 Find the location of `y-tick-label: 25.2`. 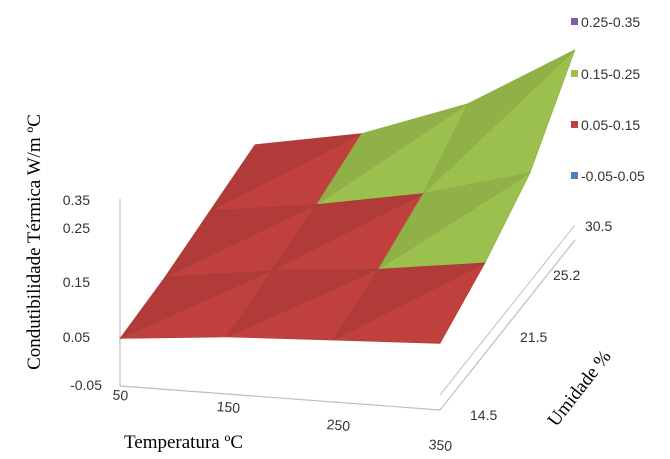

y-tick-label: 25.2 is located at coordinates (566, 275).